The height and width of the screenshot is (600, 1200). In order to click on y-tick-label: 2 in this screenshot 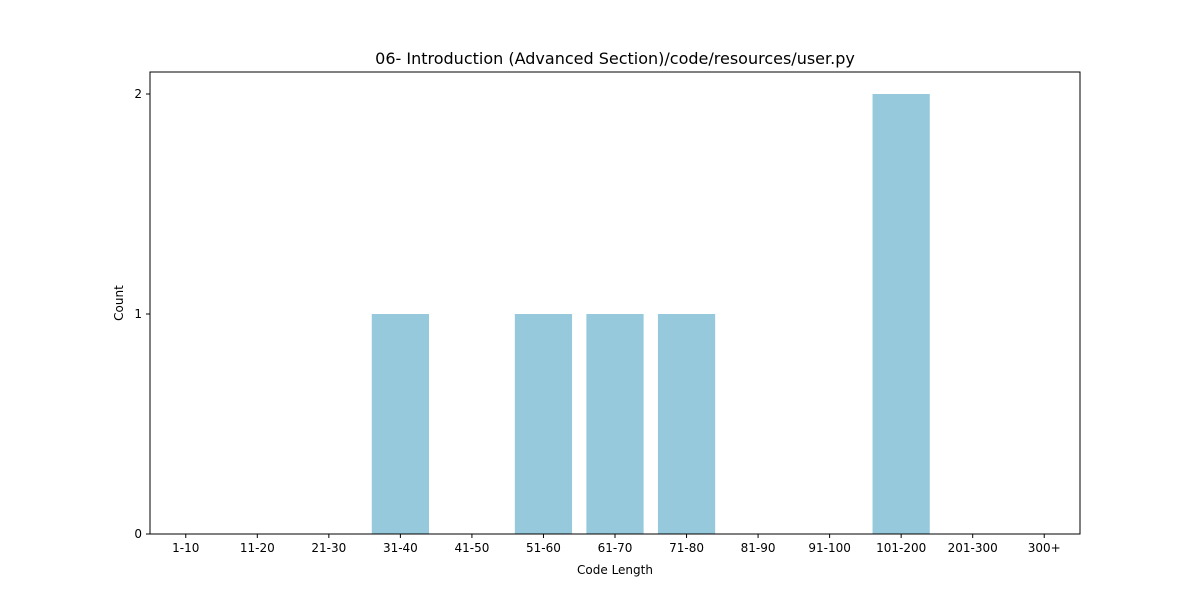, I will do `click(138, 94)`.